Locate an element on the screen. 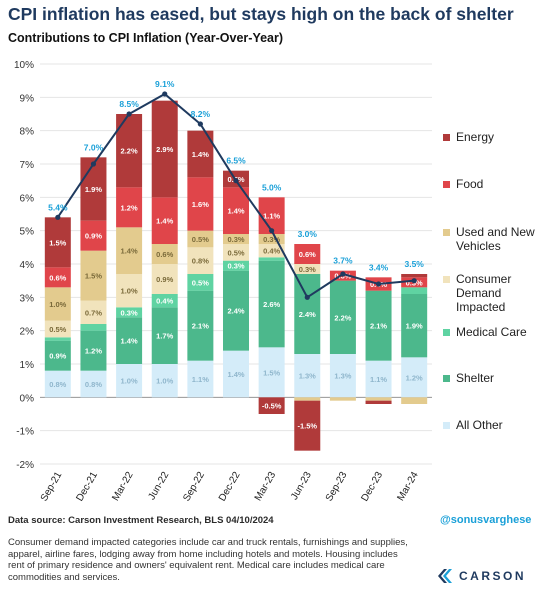  bar-data-label: 1.3% is located at coordinates (307, 376).